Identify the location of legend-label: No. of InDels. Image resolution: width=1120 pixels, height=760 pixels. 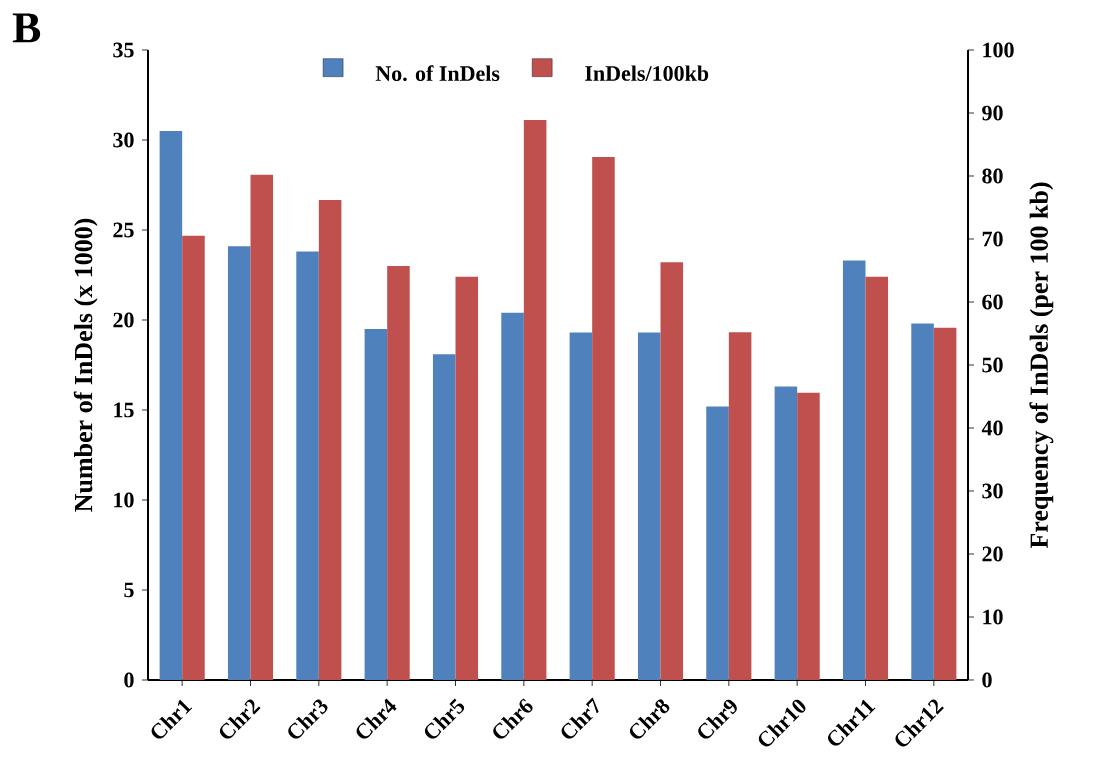
(437, 73).